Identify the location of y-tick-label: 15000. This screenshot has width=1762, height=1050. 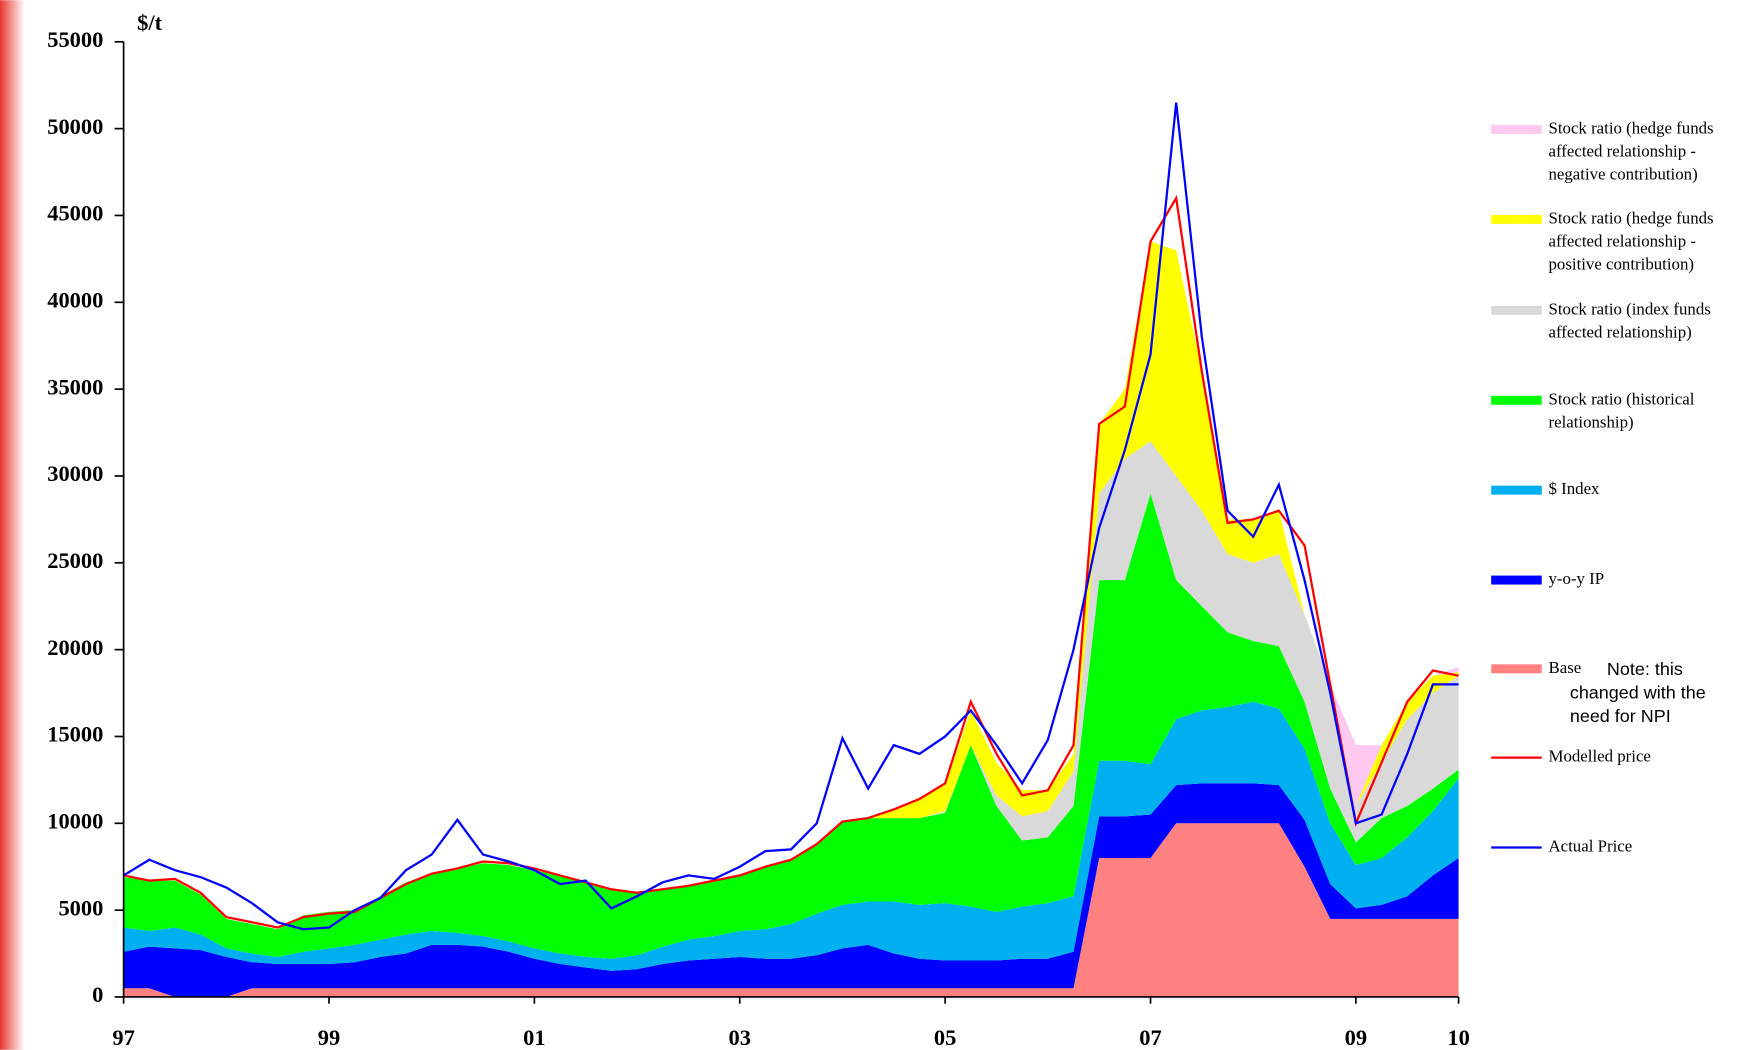
(75, 734).